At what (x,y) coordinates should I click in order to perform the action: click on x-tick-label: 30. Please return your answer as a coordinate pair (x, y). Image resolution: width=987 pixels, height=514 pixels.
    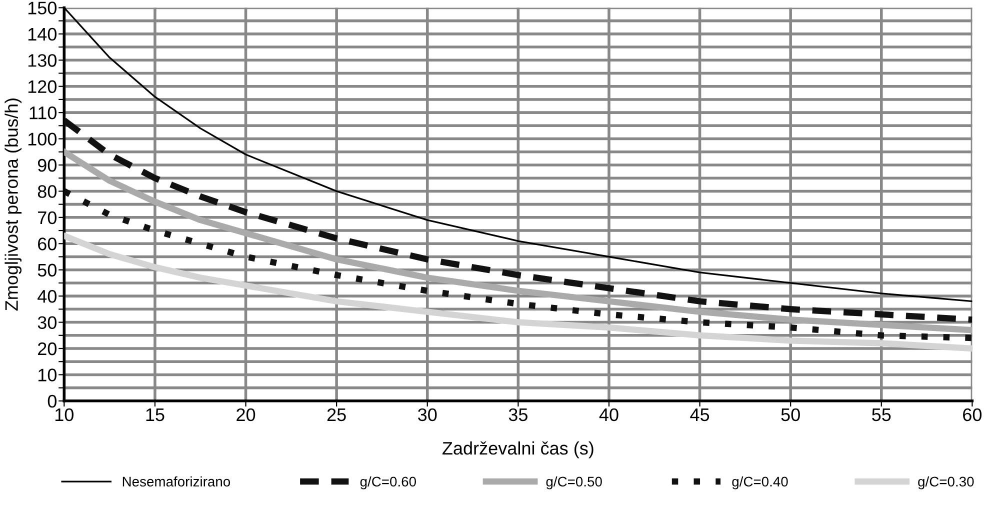
    Looking at the image, I should click on (427, 415).